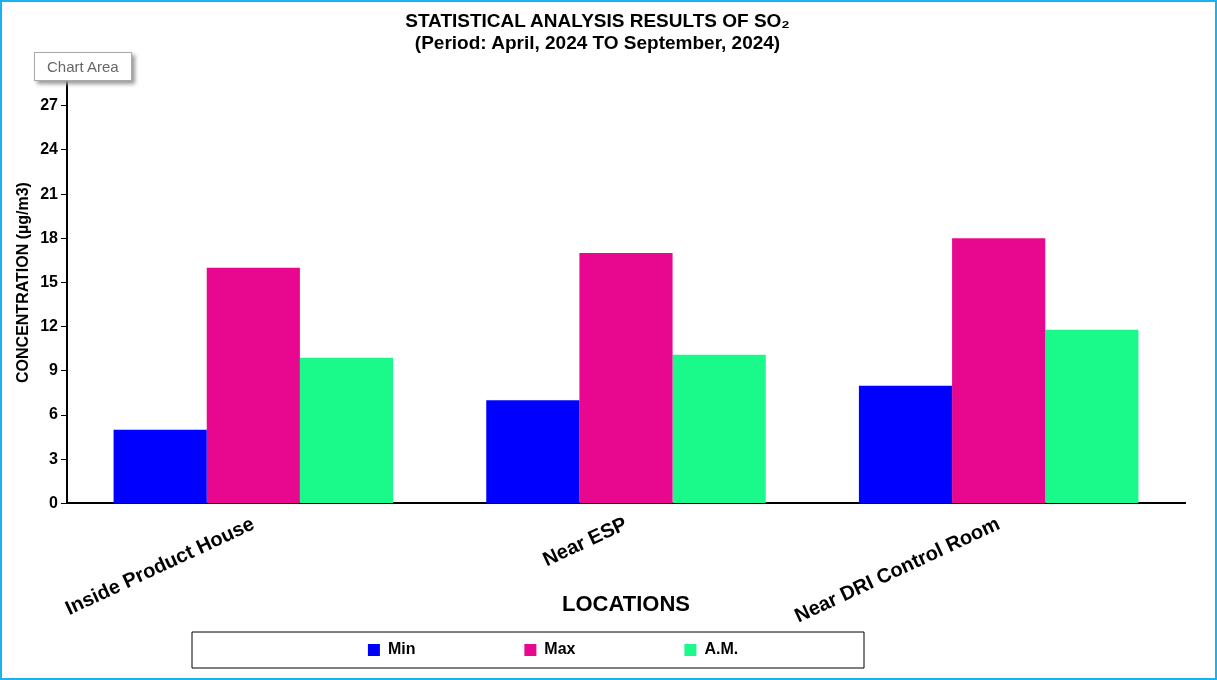 The height and width of the screenshot is (680, 1217). What do you see at coordinates (83, 66) in the screenshot?
I see `annotation: Chart Area` at bounding box center [83, 66].